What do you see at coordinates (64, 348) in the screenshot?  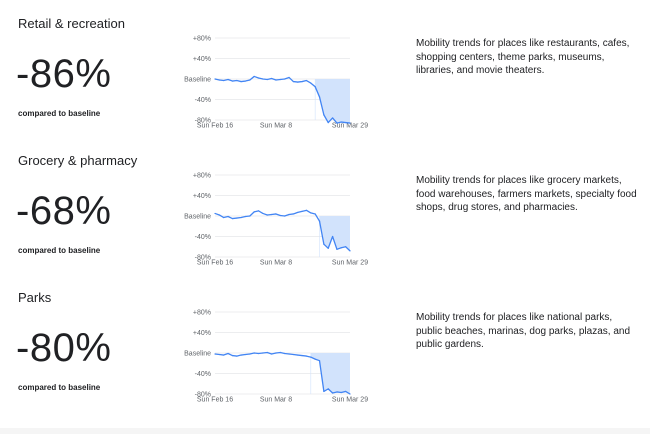 I see `percent-change-value: -80%` at bounding box center [64, 348].